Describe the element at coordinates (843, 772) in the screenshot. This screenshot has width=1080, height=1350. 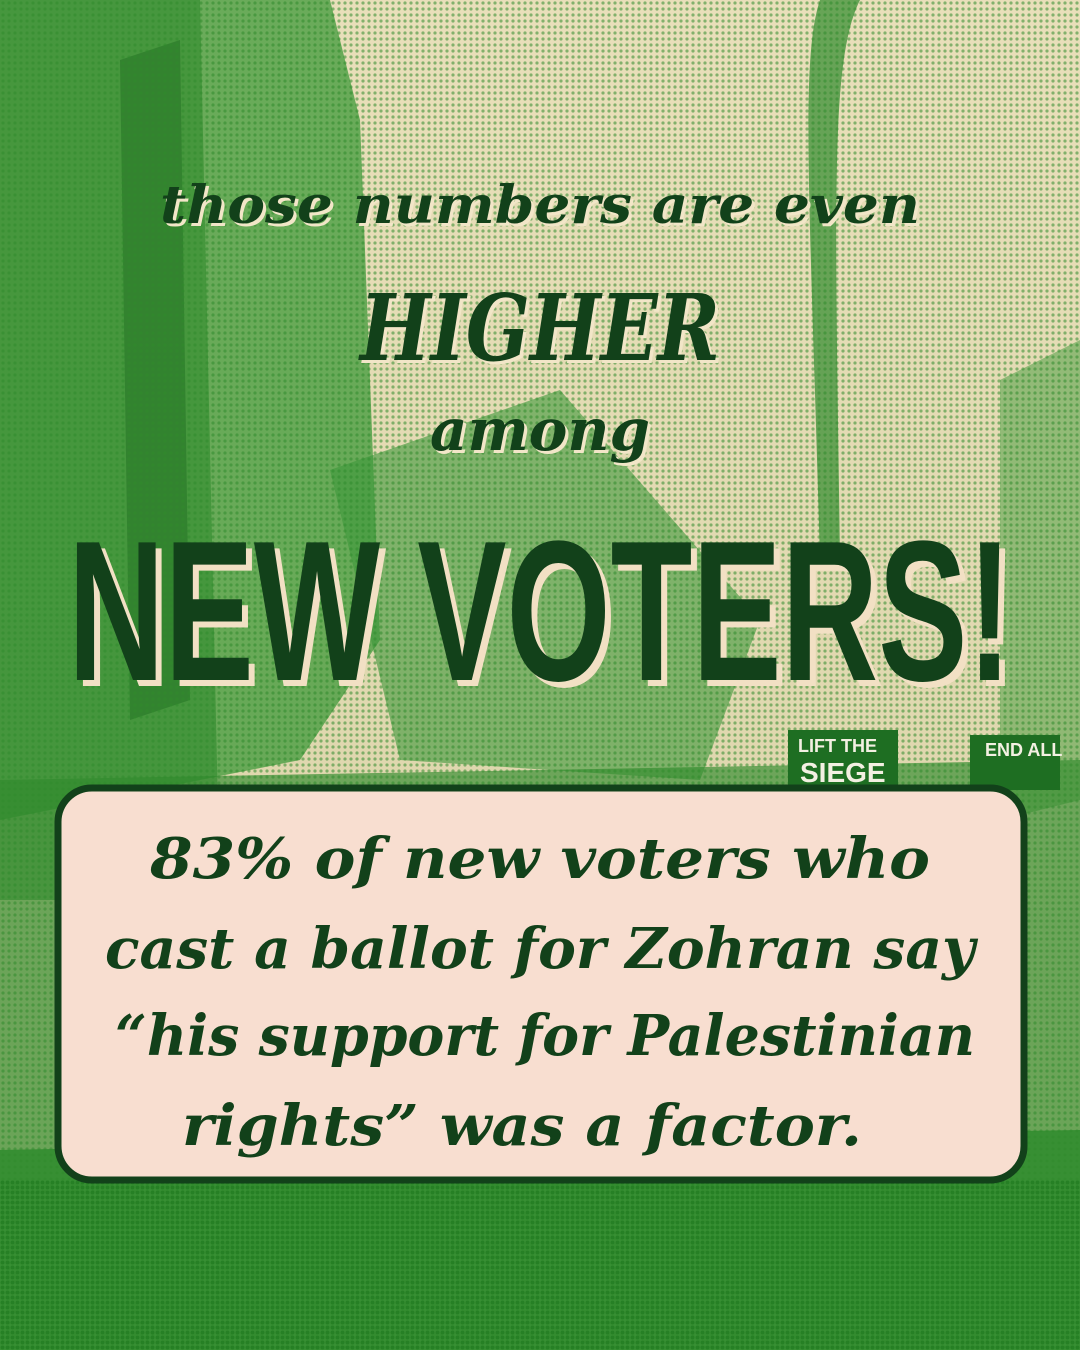
I see `sign-text: SIEGE` at that location.